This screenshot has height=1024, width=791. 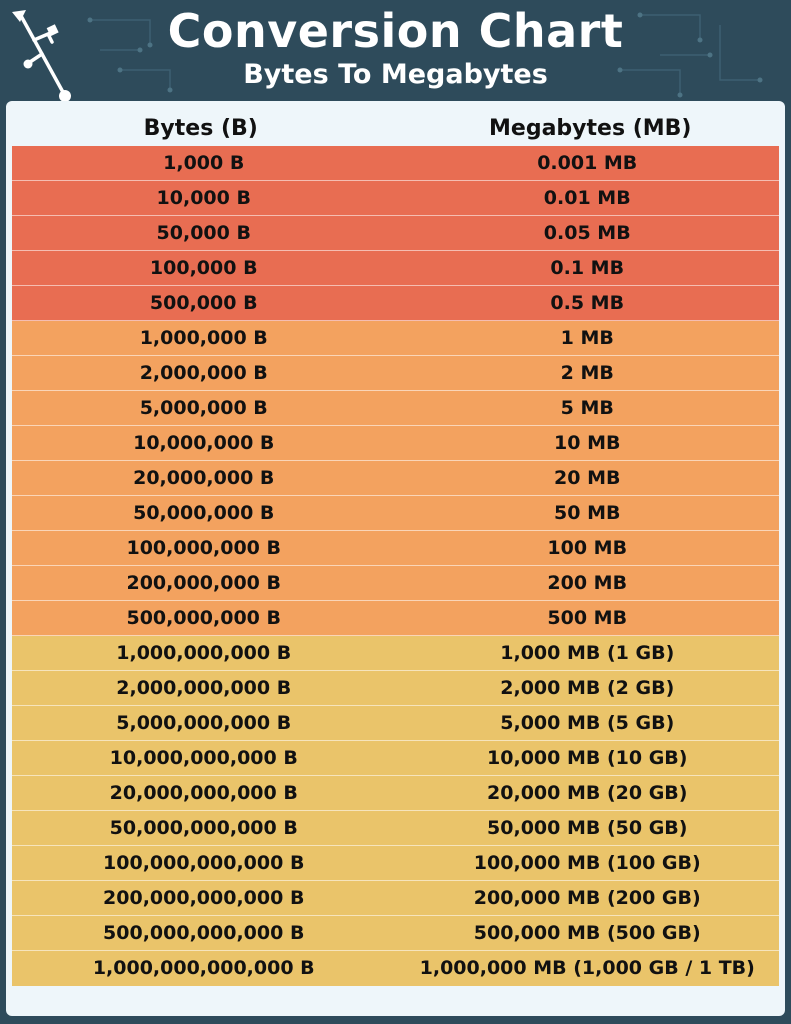 What do you see at coordinates (203, 828) in the screenshot?
I see `bytes-cell: 50,000,000,000 B` at bounding box center [203, 828].